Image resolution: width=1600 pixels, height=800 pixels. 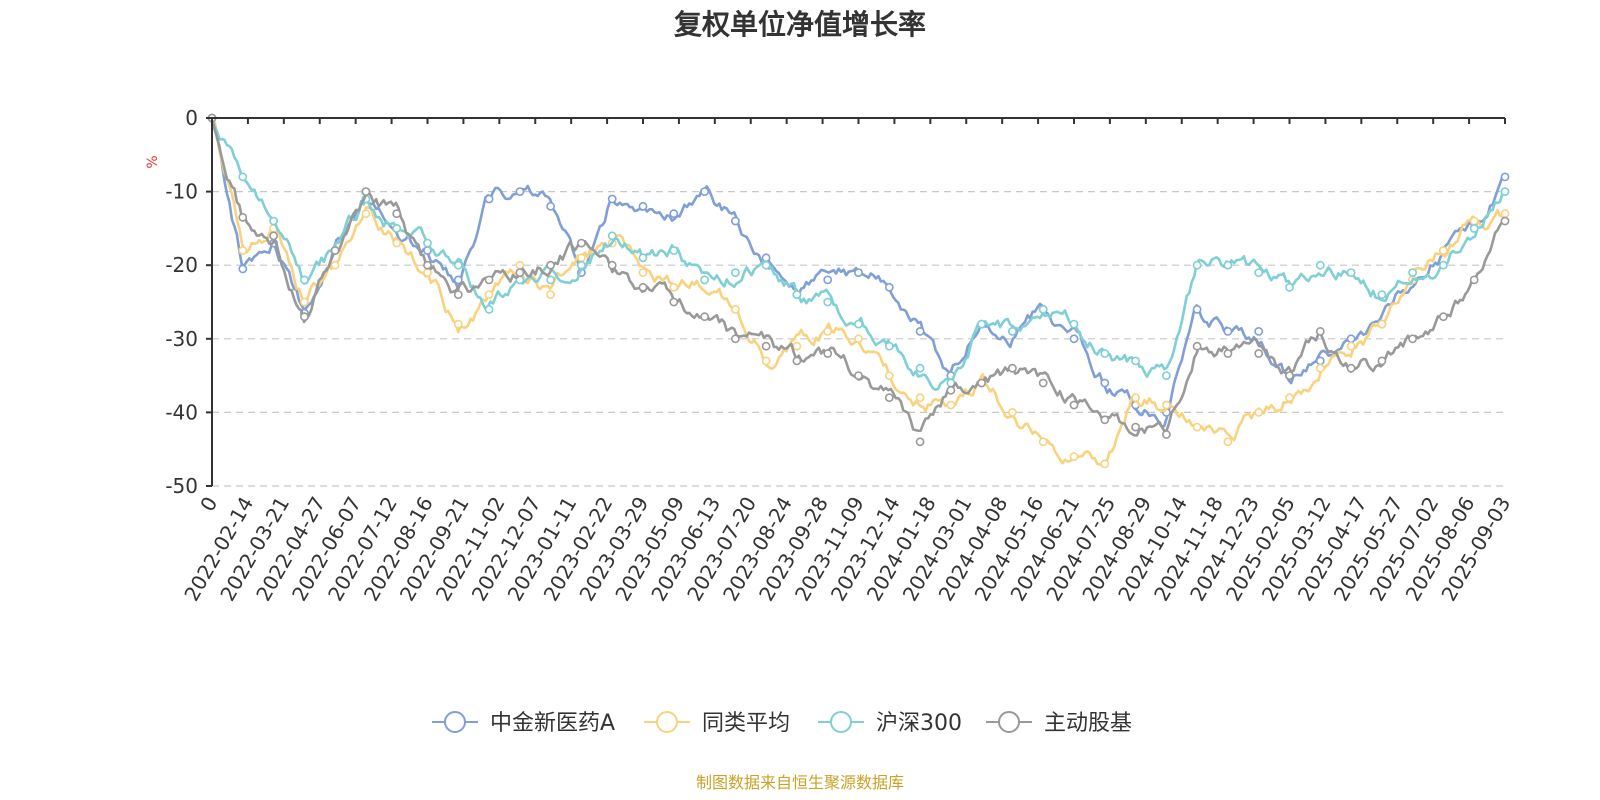 What do you see at coordinates (800, 24) in the screenshot?
I see `chart-title: 复权单位净值增长率` at bounding box center [800, 24].